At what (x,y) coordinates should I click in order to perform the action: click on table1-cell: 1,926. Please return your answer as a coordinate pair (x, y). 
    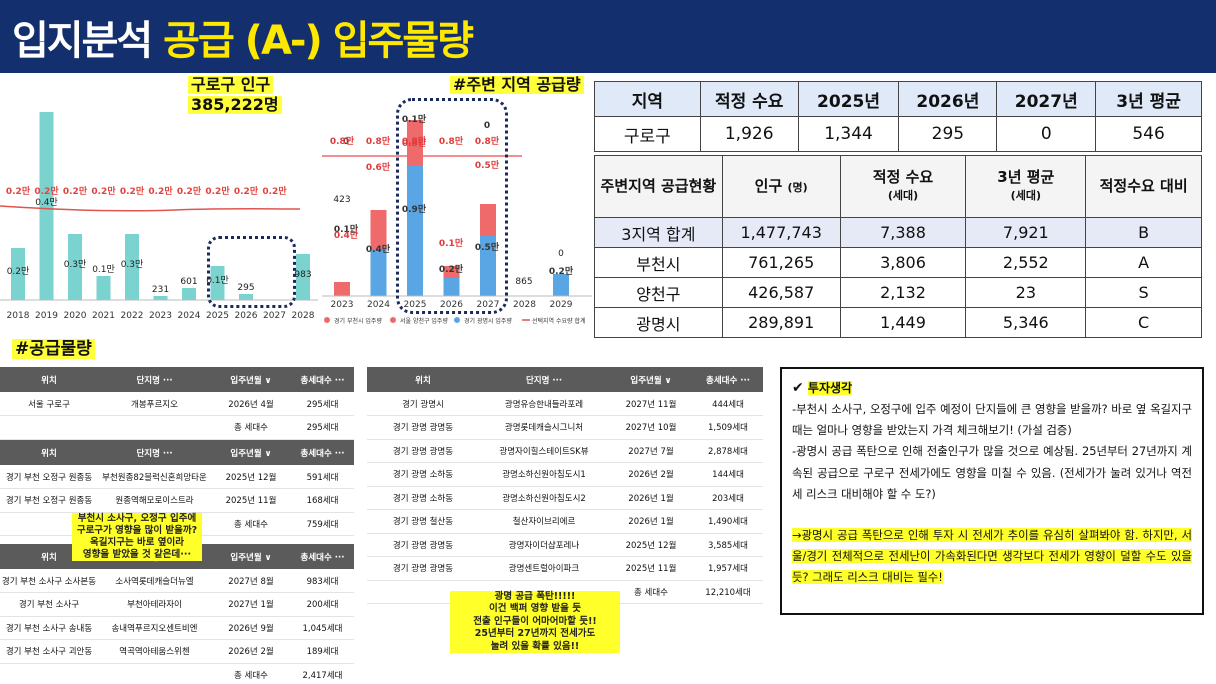
    Looking at the image, I should click on (749, 134).